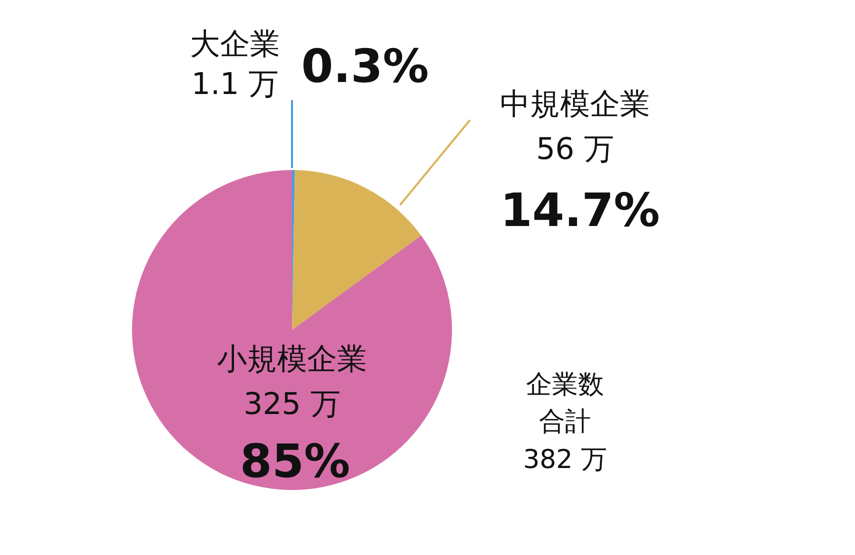 The width and height of the screenshot is (855, 555). I want to click on text: 0.3%, so click(365, 66).